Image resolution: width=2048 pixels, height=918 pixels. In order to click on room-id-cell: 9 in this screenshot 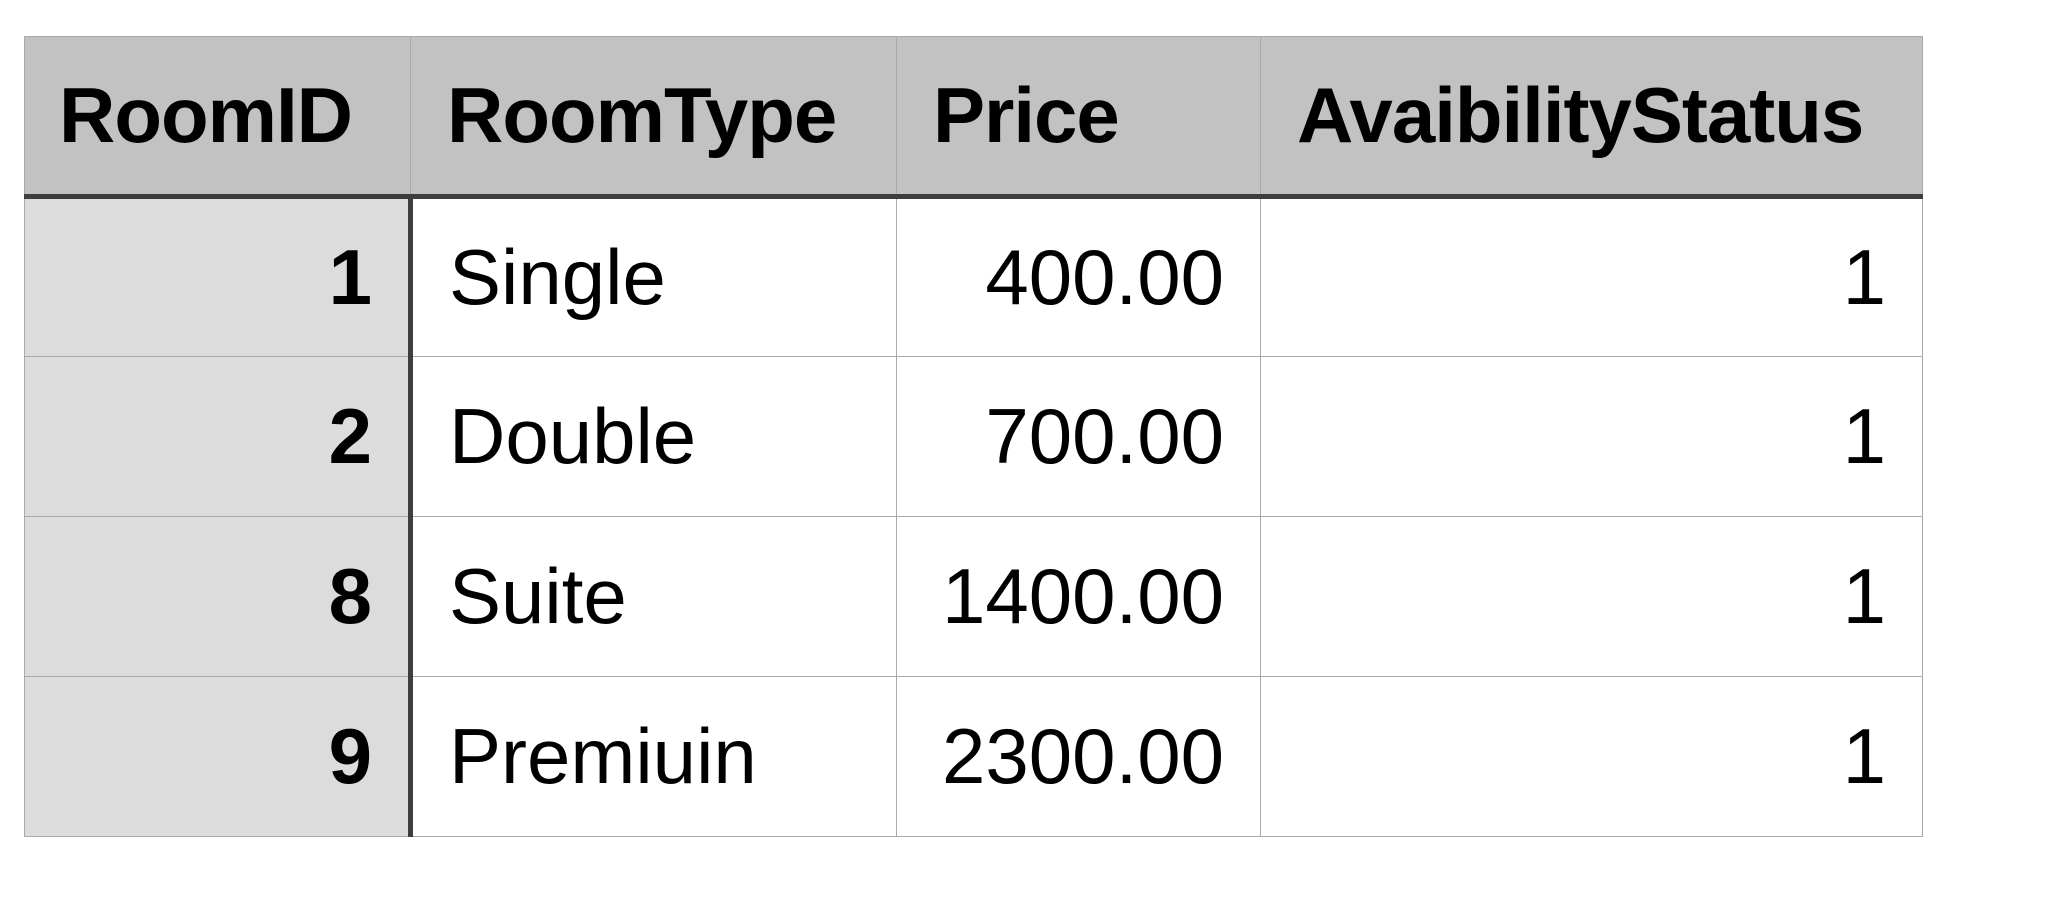, I will do `click(218, 756)`.